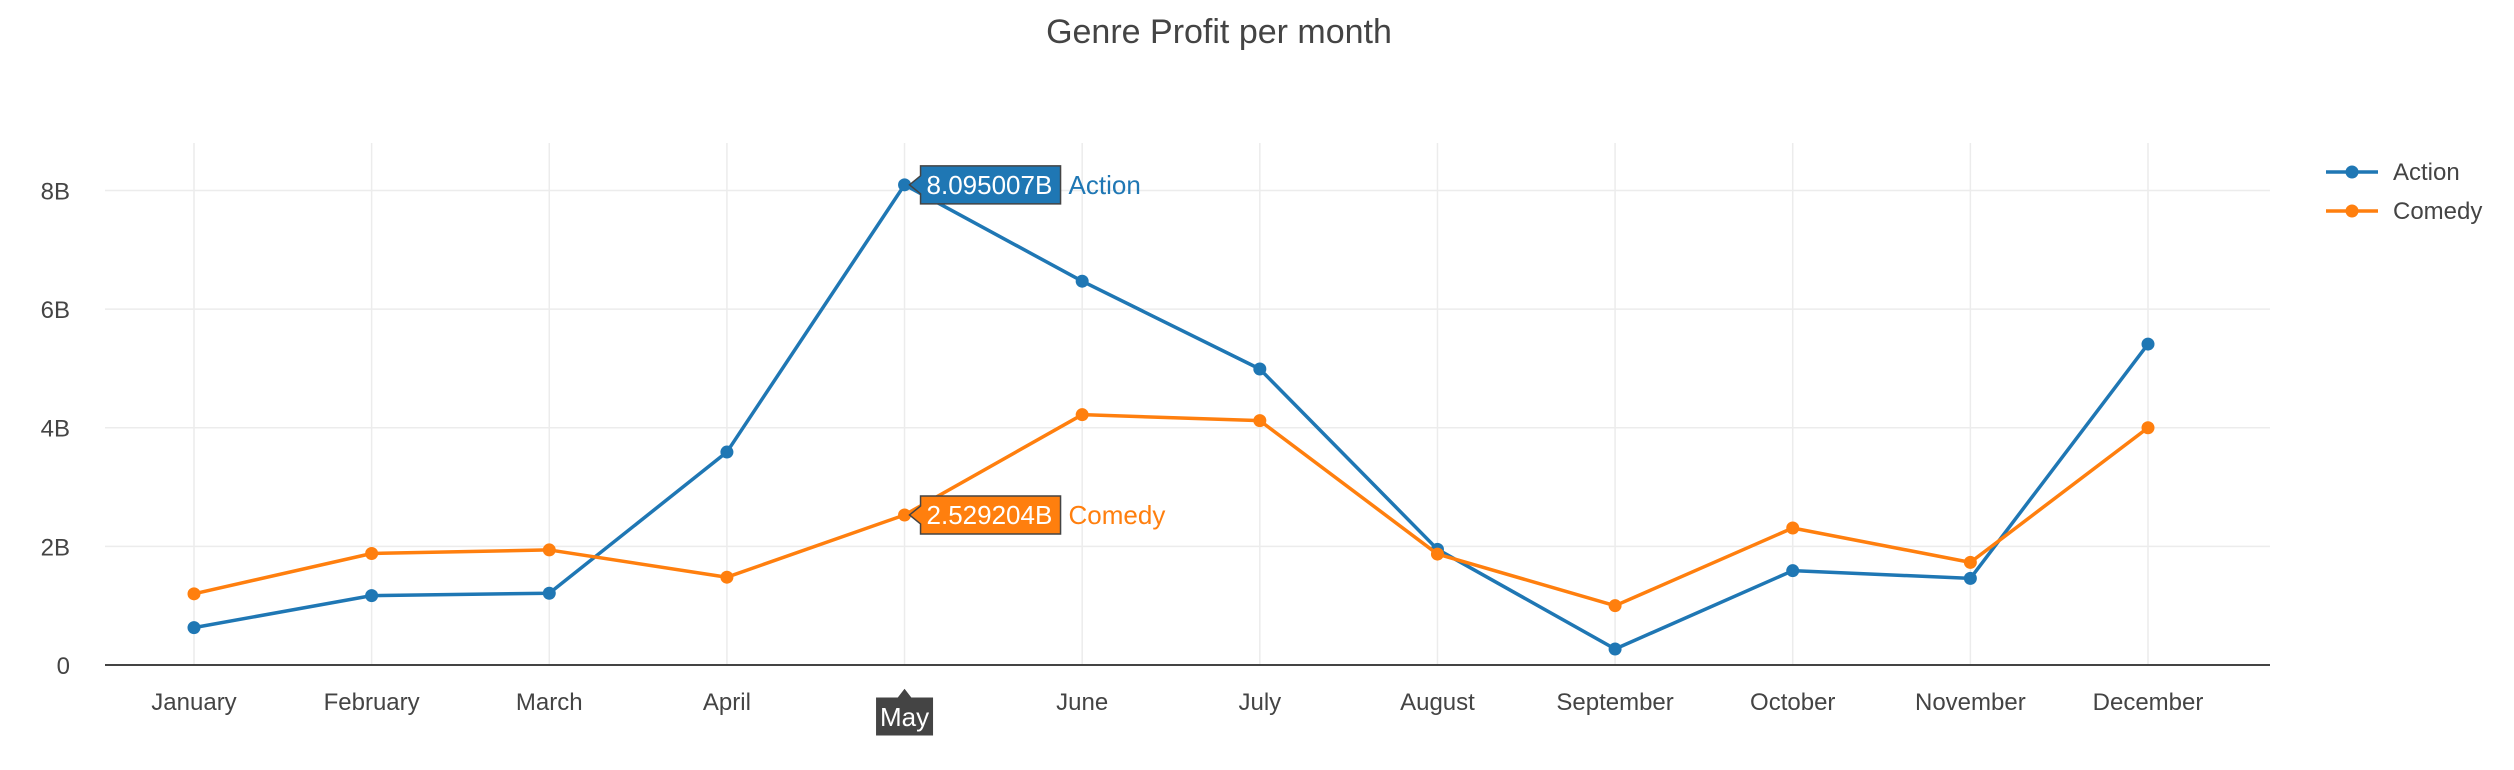 The height and width of the screenshot is (770, 2514). I want to click on x-tick-label: April, so click(727, 702).